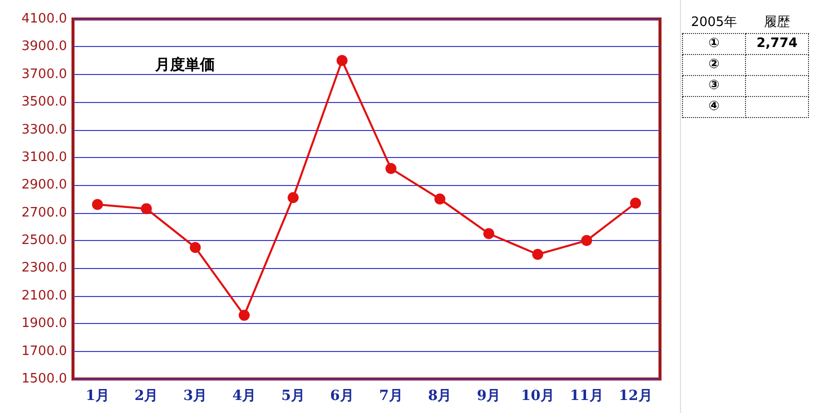 This screenshot has height=413, width=827. I want to click on x-tick-label: 10月, so click(537, 396).